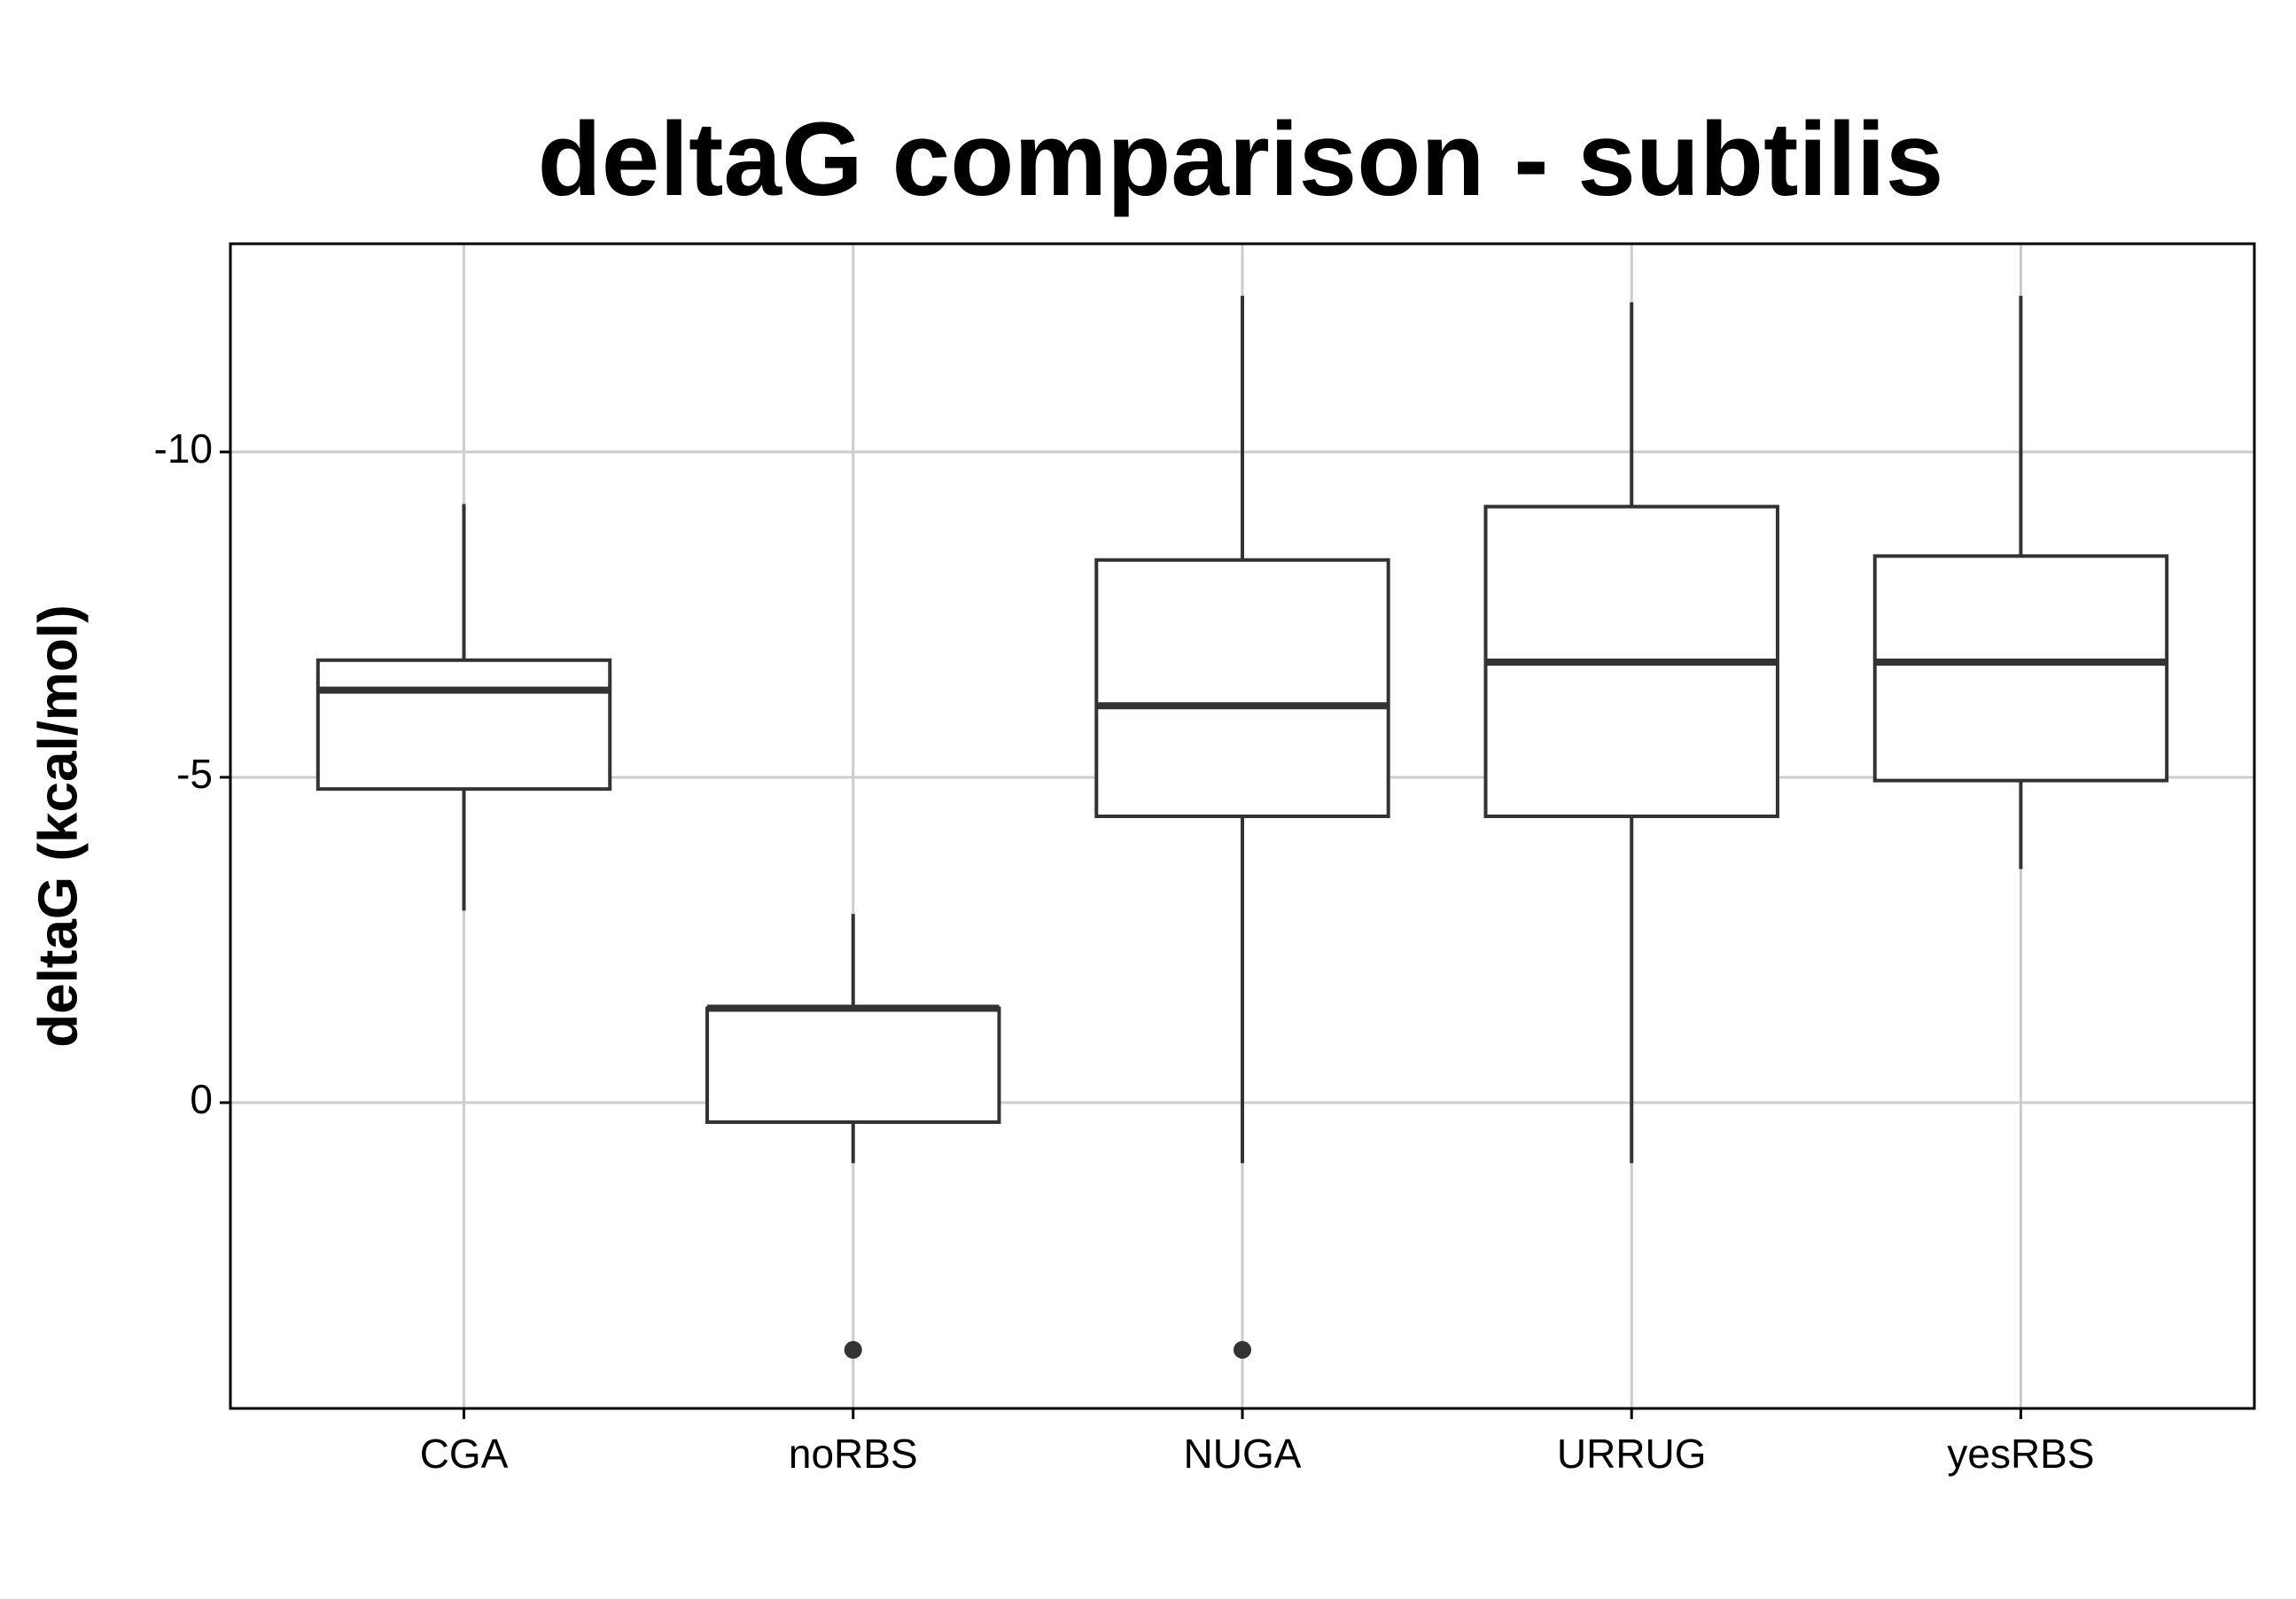 The image size is (2296, 1599). Describe the element at coordinates (1241, 159) in the screenshot. I see `chart-title: deltaG comparison - subtilis` at that location.